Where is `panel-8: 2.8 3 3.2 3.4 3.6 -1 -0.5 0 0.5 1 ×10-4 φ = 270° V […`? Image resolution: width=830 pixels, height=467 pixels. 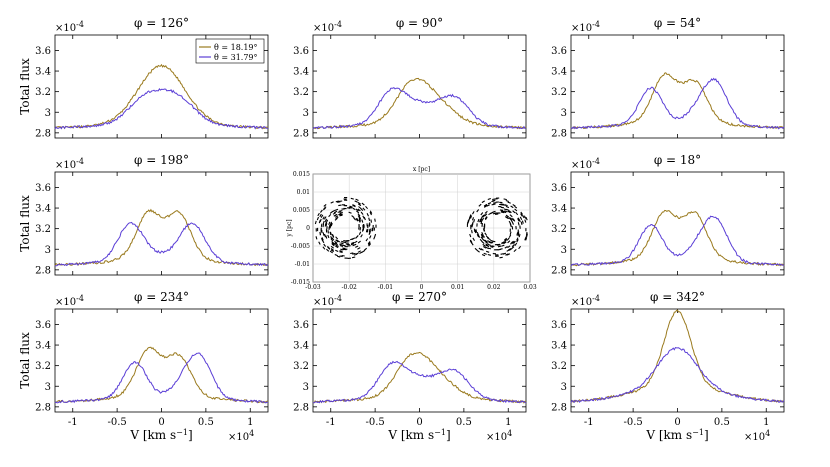 panel-8: 2.8 3 3.2 3.4 3.6 -1 -0.5 0 0.5 1 ×10-4 φ = 270° V [… is located at coordinates (410, 366).